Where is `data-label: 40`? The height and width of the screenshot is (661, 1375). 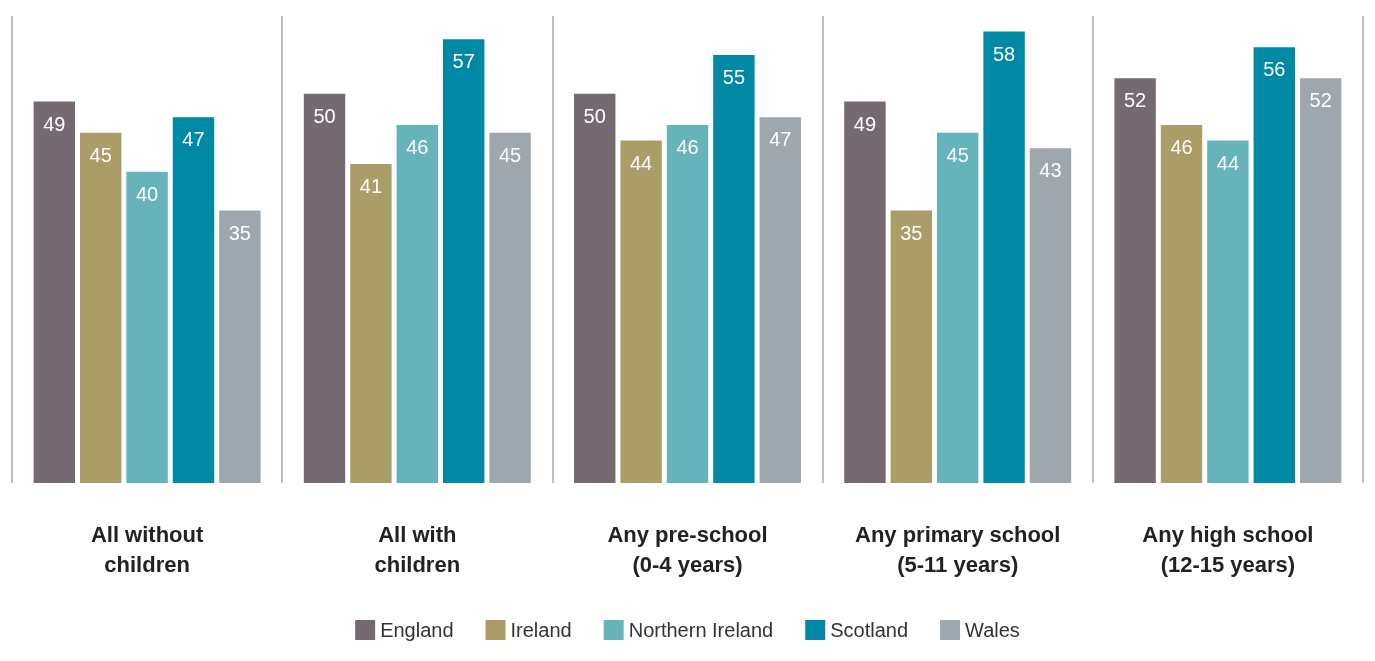 data-label: 40 is located at coordinates (147, 193).